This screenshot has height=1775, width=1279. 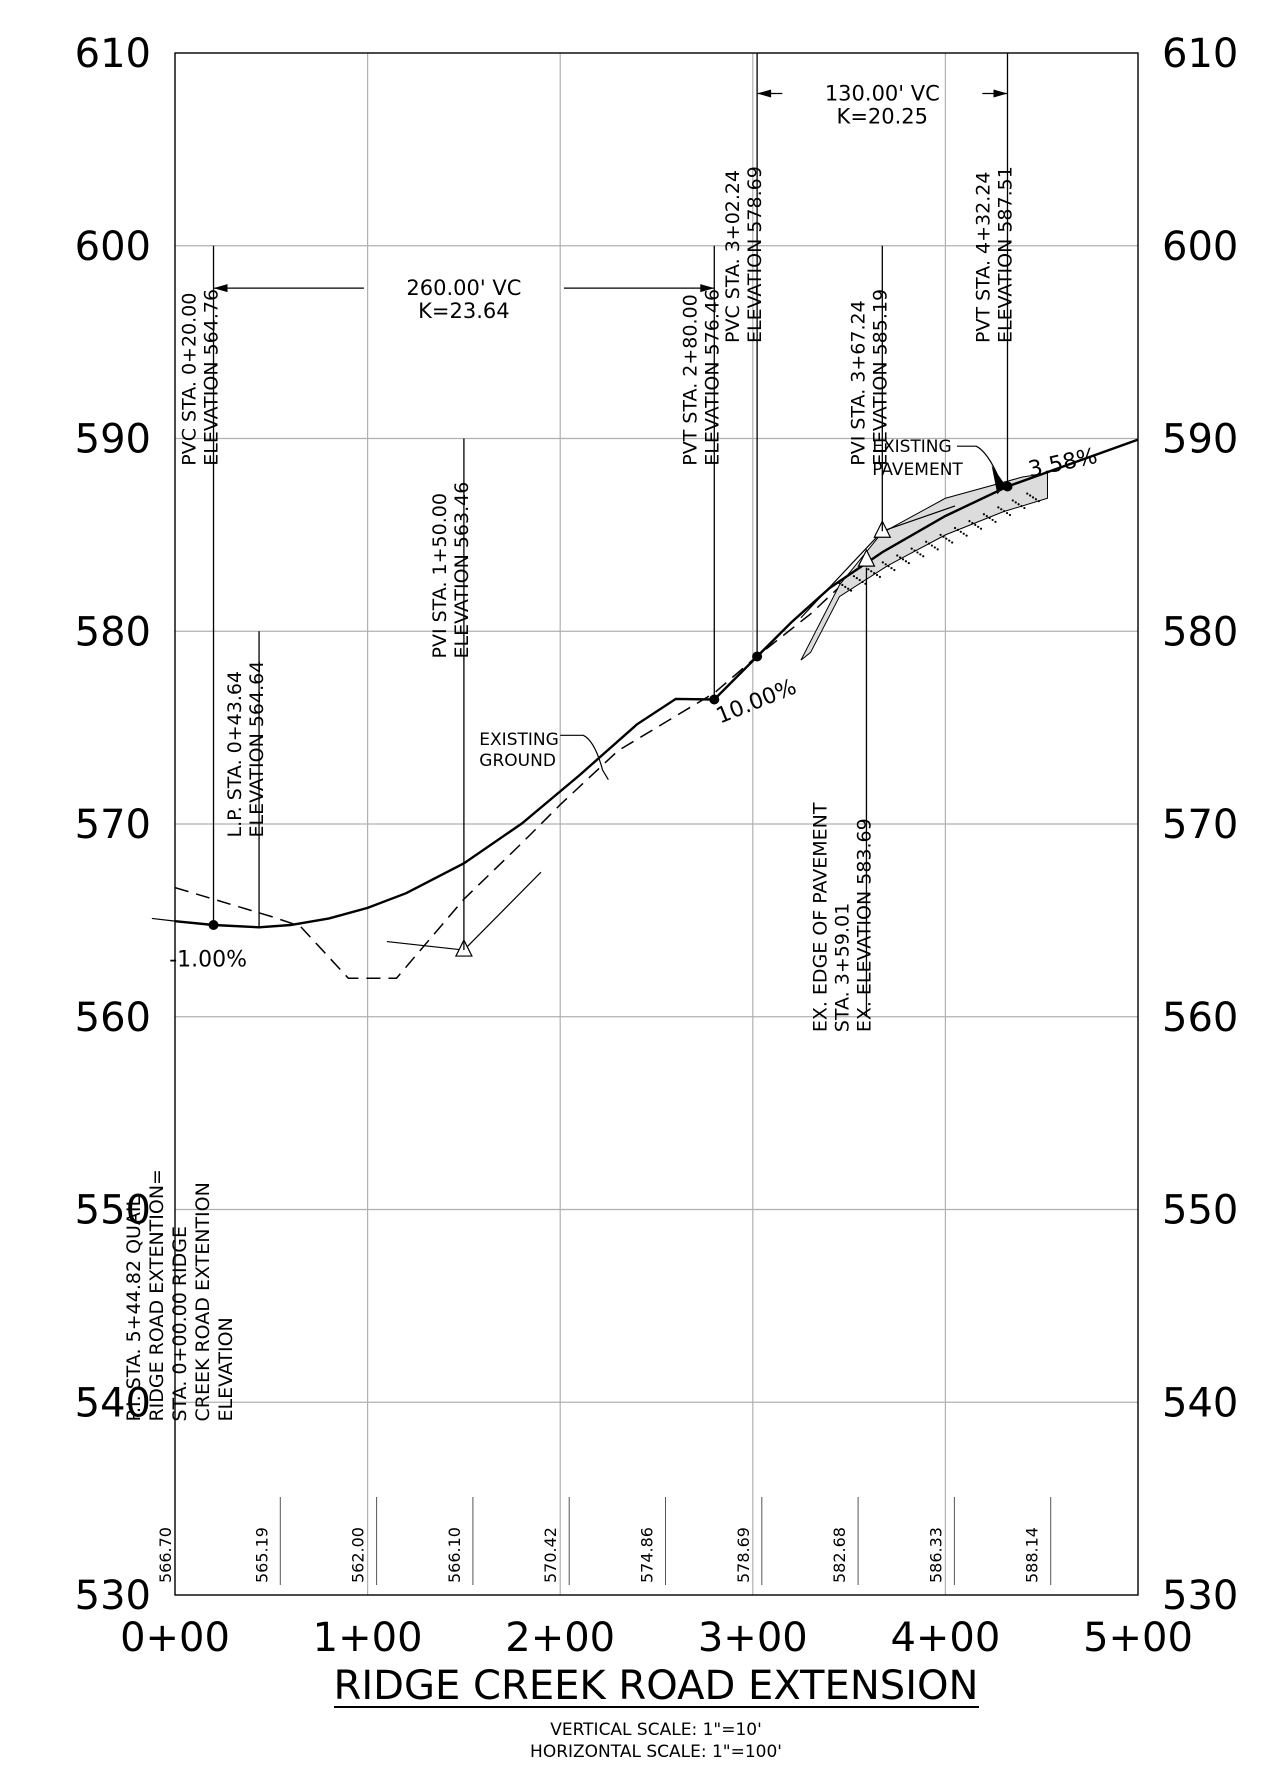 I want to click on vc-length-label: 260.00' VC, so click(x=463, y=288).